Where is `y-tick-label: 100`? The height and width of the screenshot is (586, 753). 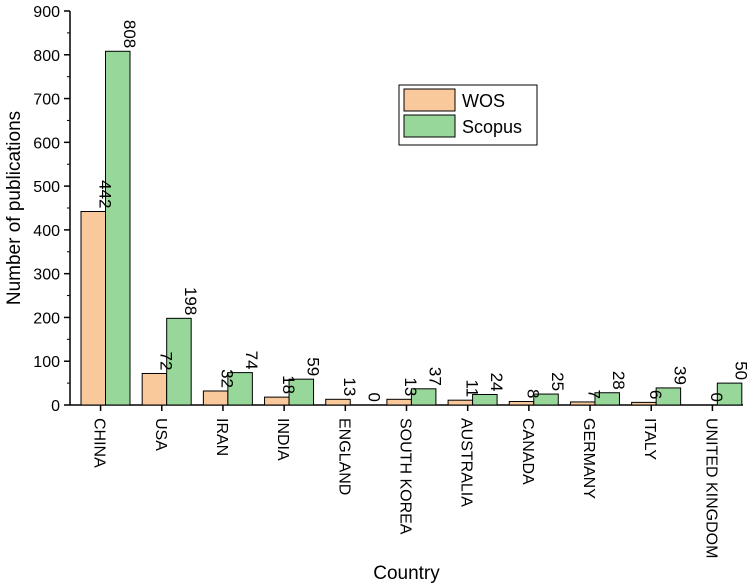
y-tick-label: 100 is located at coordinates (46, 362).